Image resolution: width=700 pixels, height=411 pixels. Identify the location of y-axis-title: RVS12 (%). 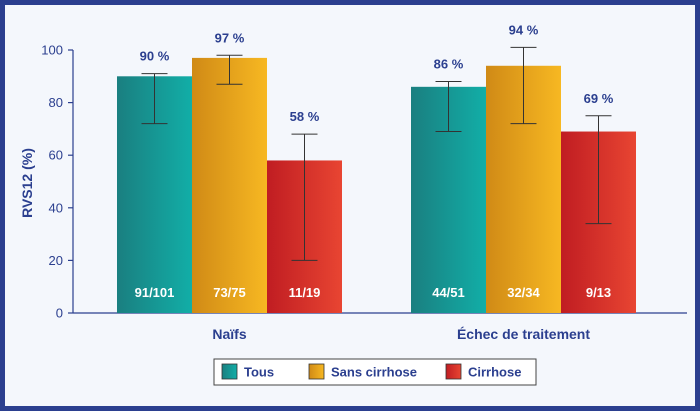
(27, 183).